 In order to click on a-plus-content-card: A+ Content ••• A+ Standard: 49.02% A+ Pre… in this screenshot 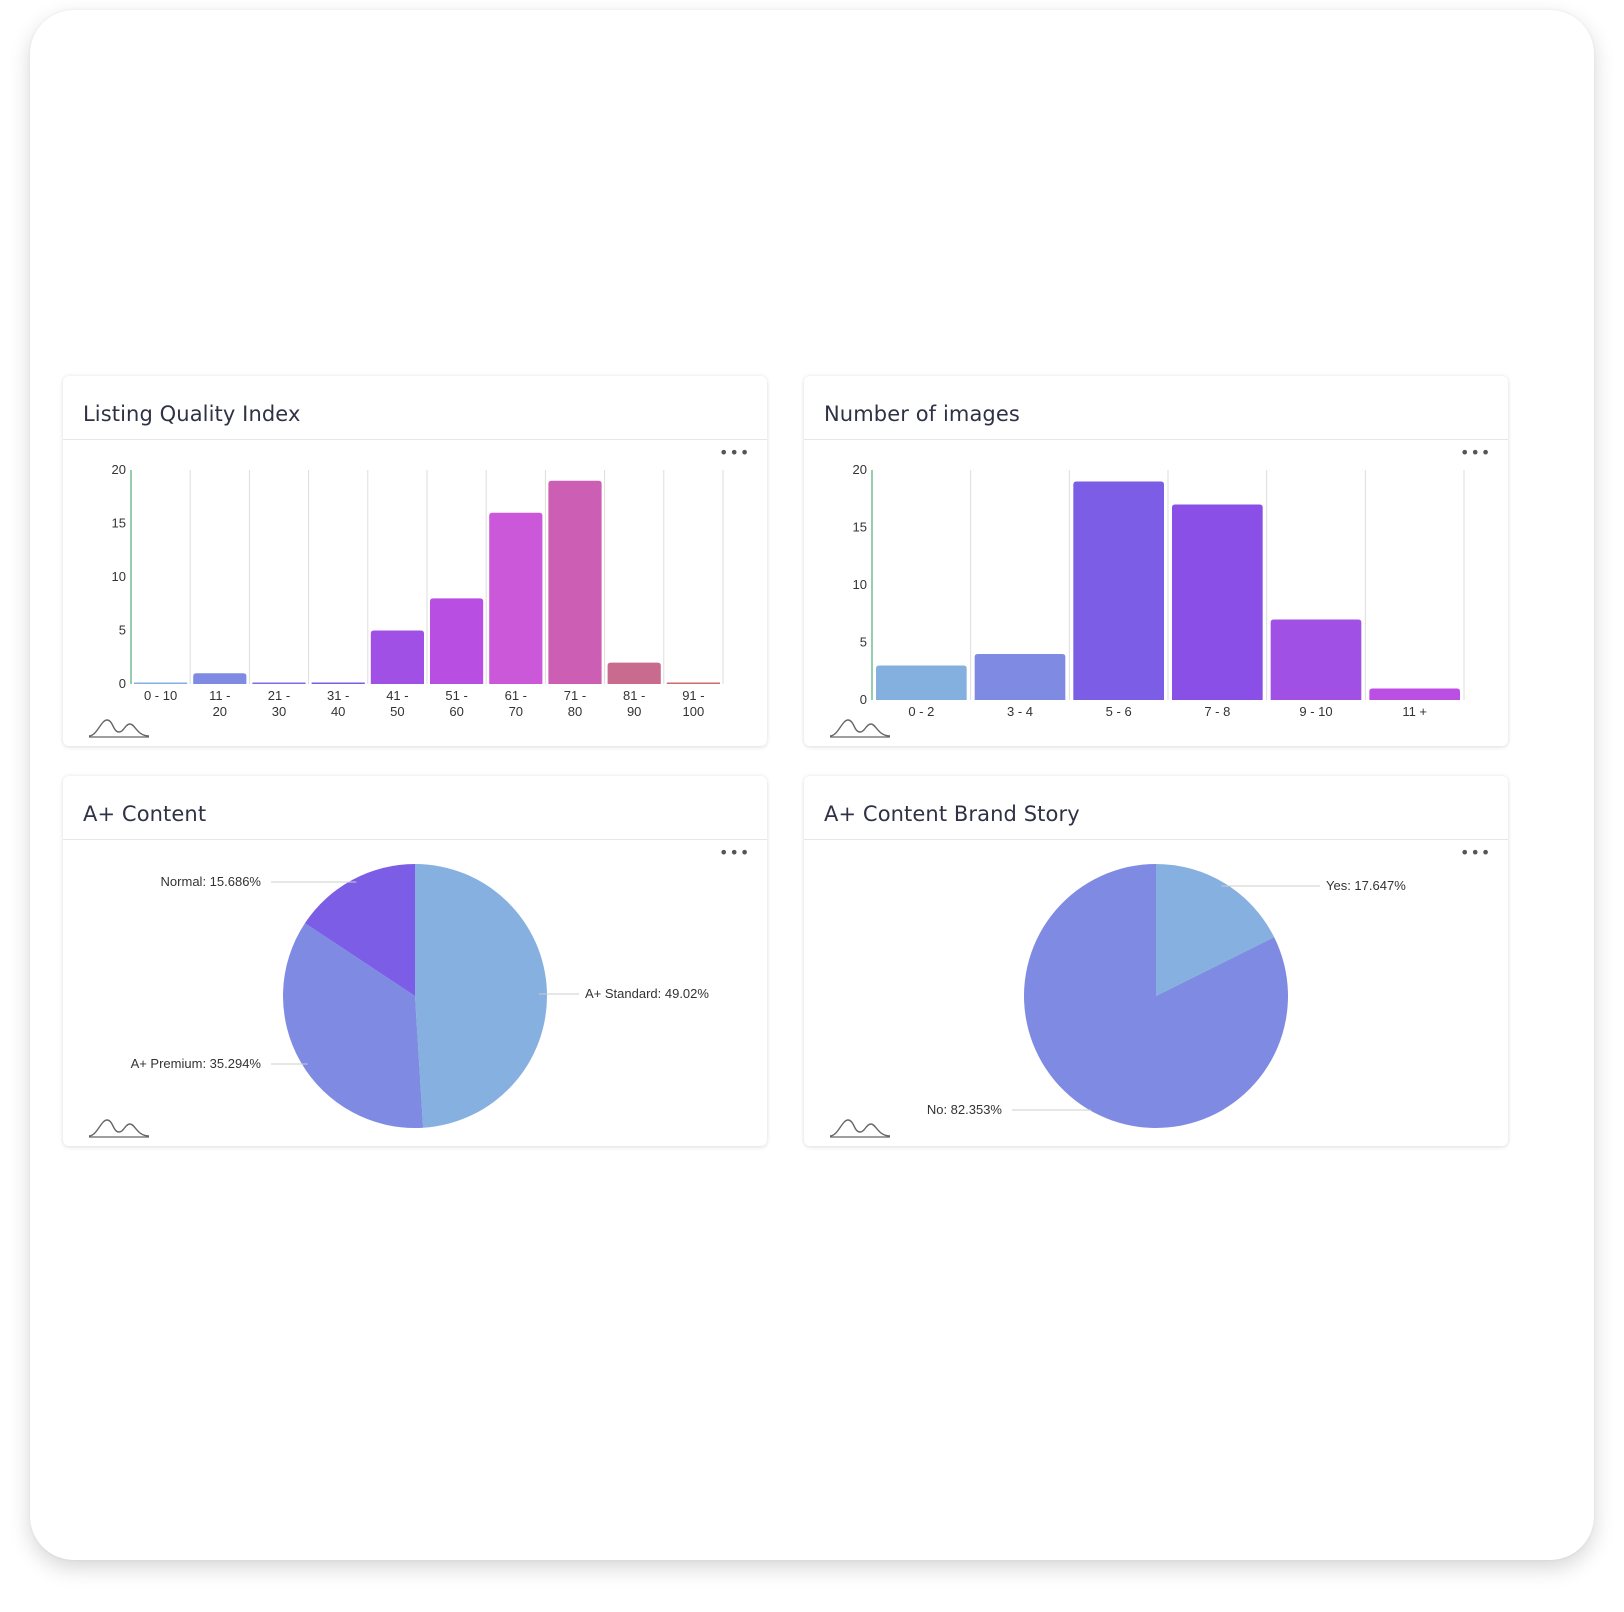, I will do `click(415, 961)`.